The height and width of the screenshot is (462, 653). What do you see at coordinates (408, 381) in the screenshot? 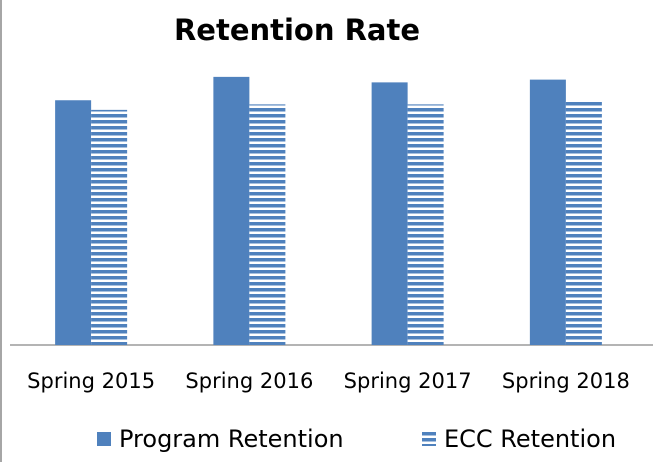
I see `x-tick-label: Spring 2017` at bounding box center [408, 381].